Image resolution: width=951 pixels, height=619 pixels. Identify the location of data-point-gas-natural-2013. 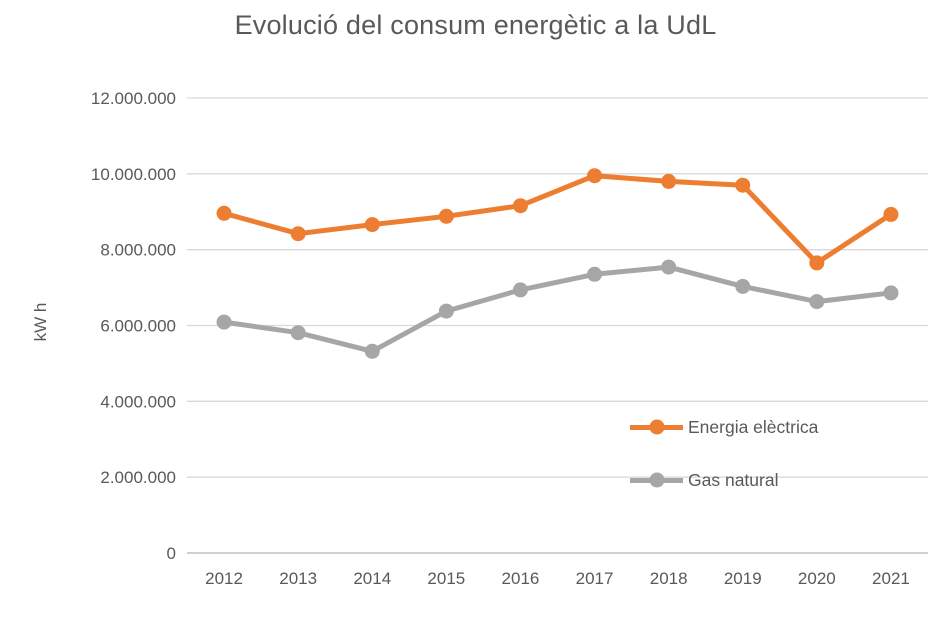
(298, 333).